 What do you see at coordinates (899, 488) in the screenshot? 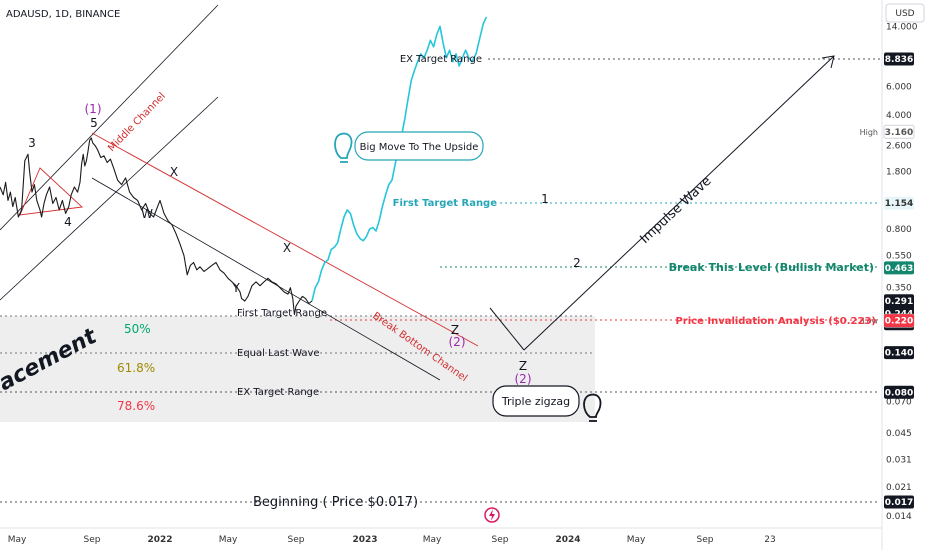
I see `y-tick-12: 0.021` at bounding box center [899, 488].